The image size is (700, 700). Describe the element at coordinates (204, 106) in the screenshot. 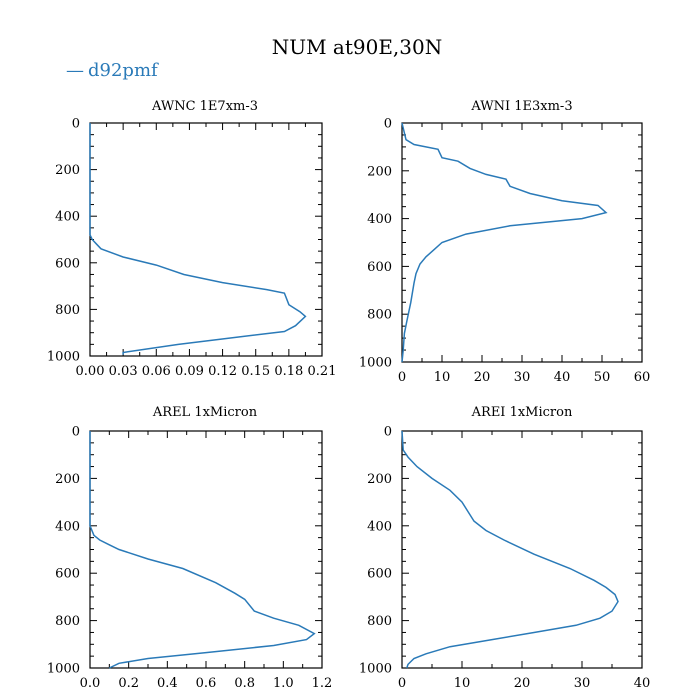

I see `panel-title: AWNC 1E7xm-3` at that location.